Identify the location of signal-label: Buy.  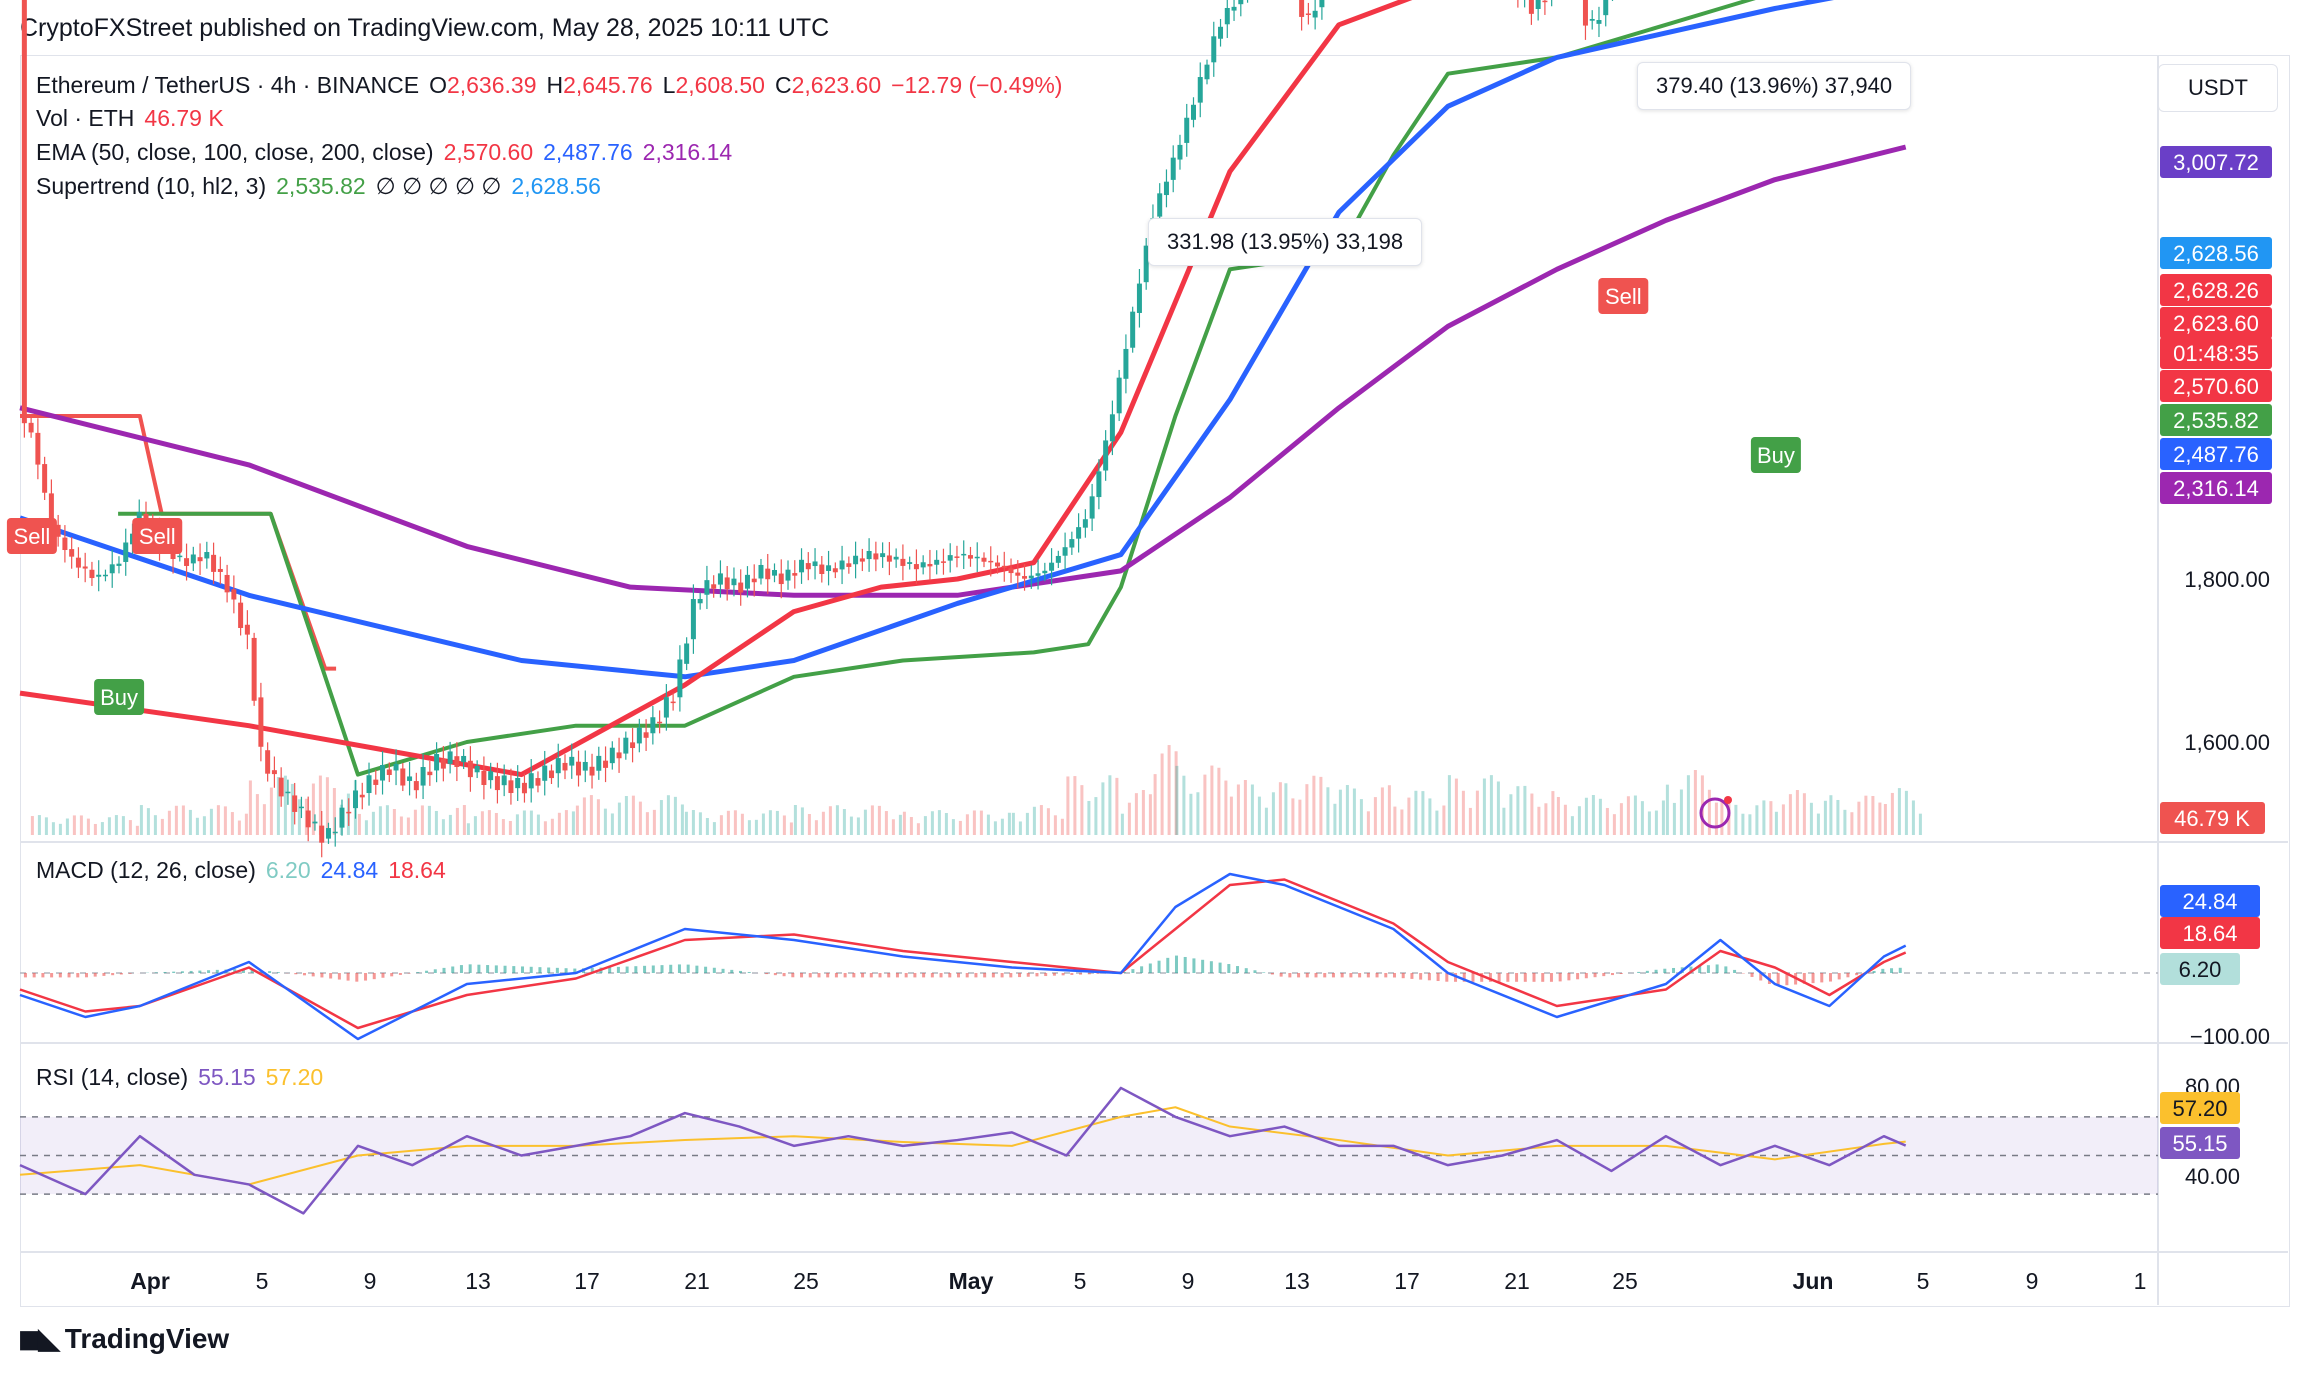
(119, 697).